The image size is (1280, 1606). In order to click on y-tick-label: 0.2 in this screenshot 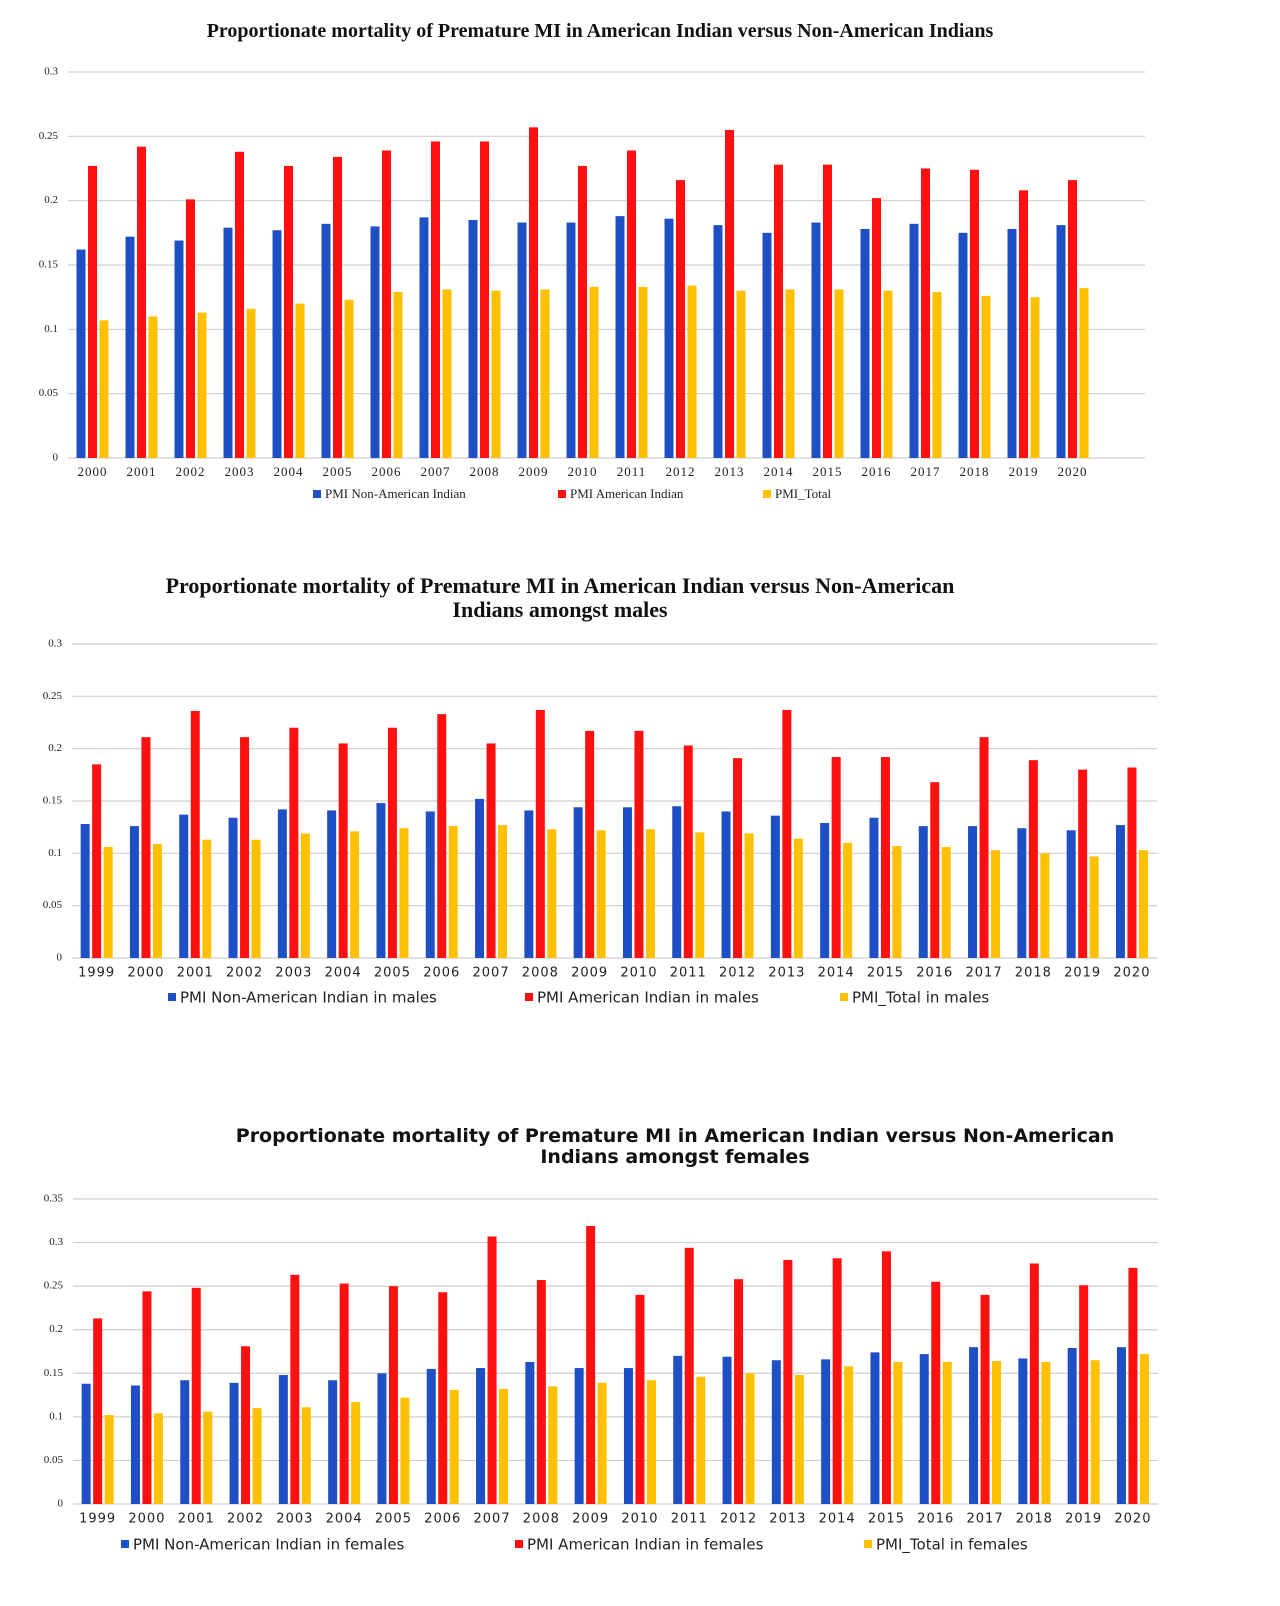, I will do `click(56, 1329)`.